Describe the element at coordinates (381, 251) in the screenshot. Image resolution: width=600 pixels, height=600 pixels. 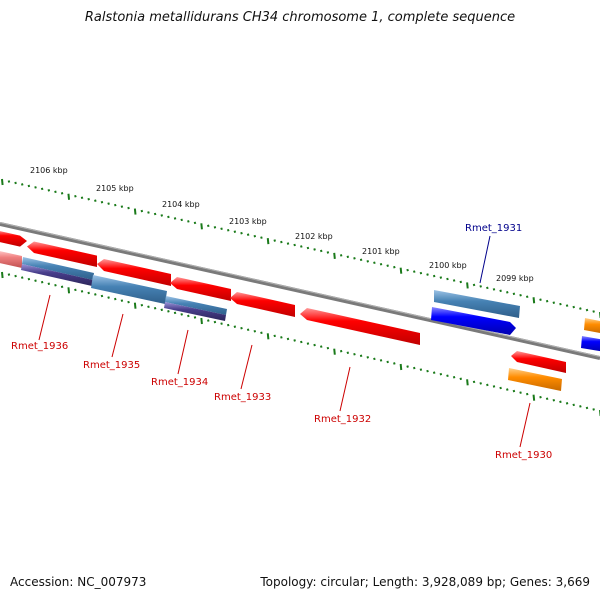
I see `tick-label-2101: 2101 kbp` at that location.